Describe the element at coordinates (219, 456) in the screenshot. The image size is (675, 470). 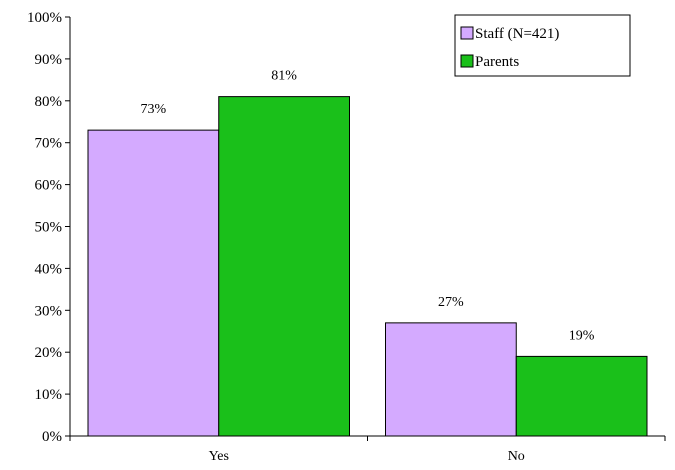
I see `x-category-label: Yes` at that location.